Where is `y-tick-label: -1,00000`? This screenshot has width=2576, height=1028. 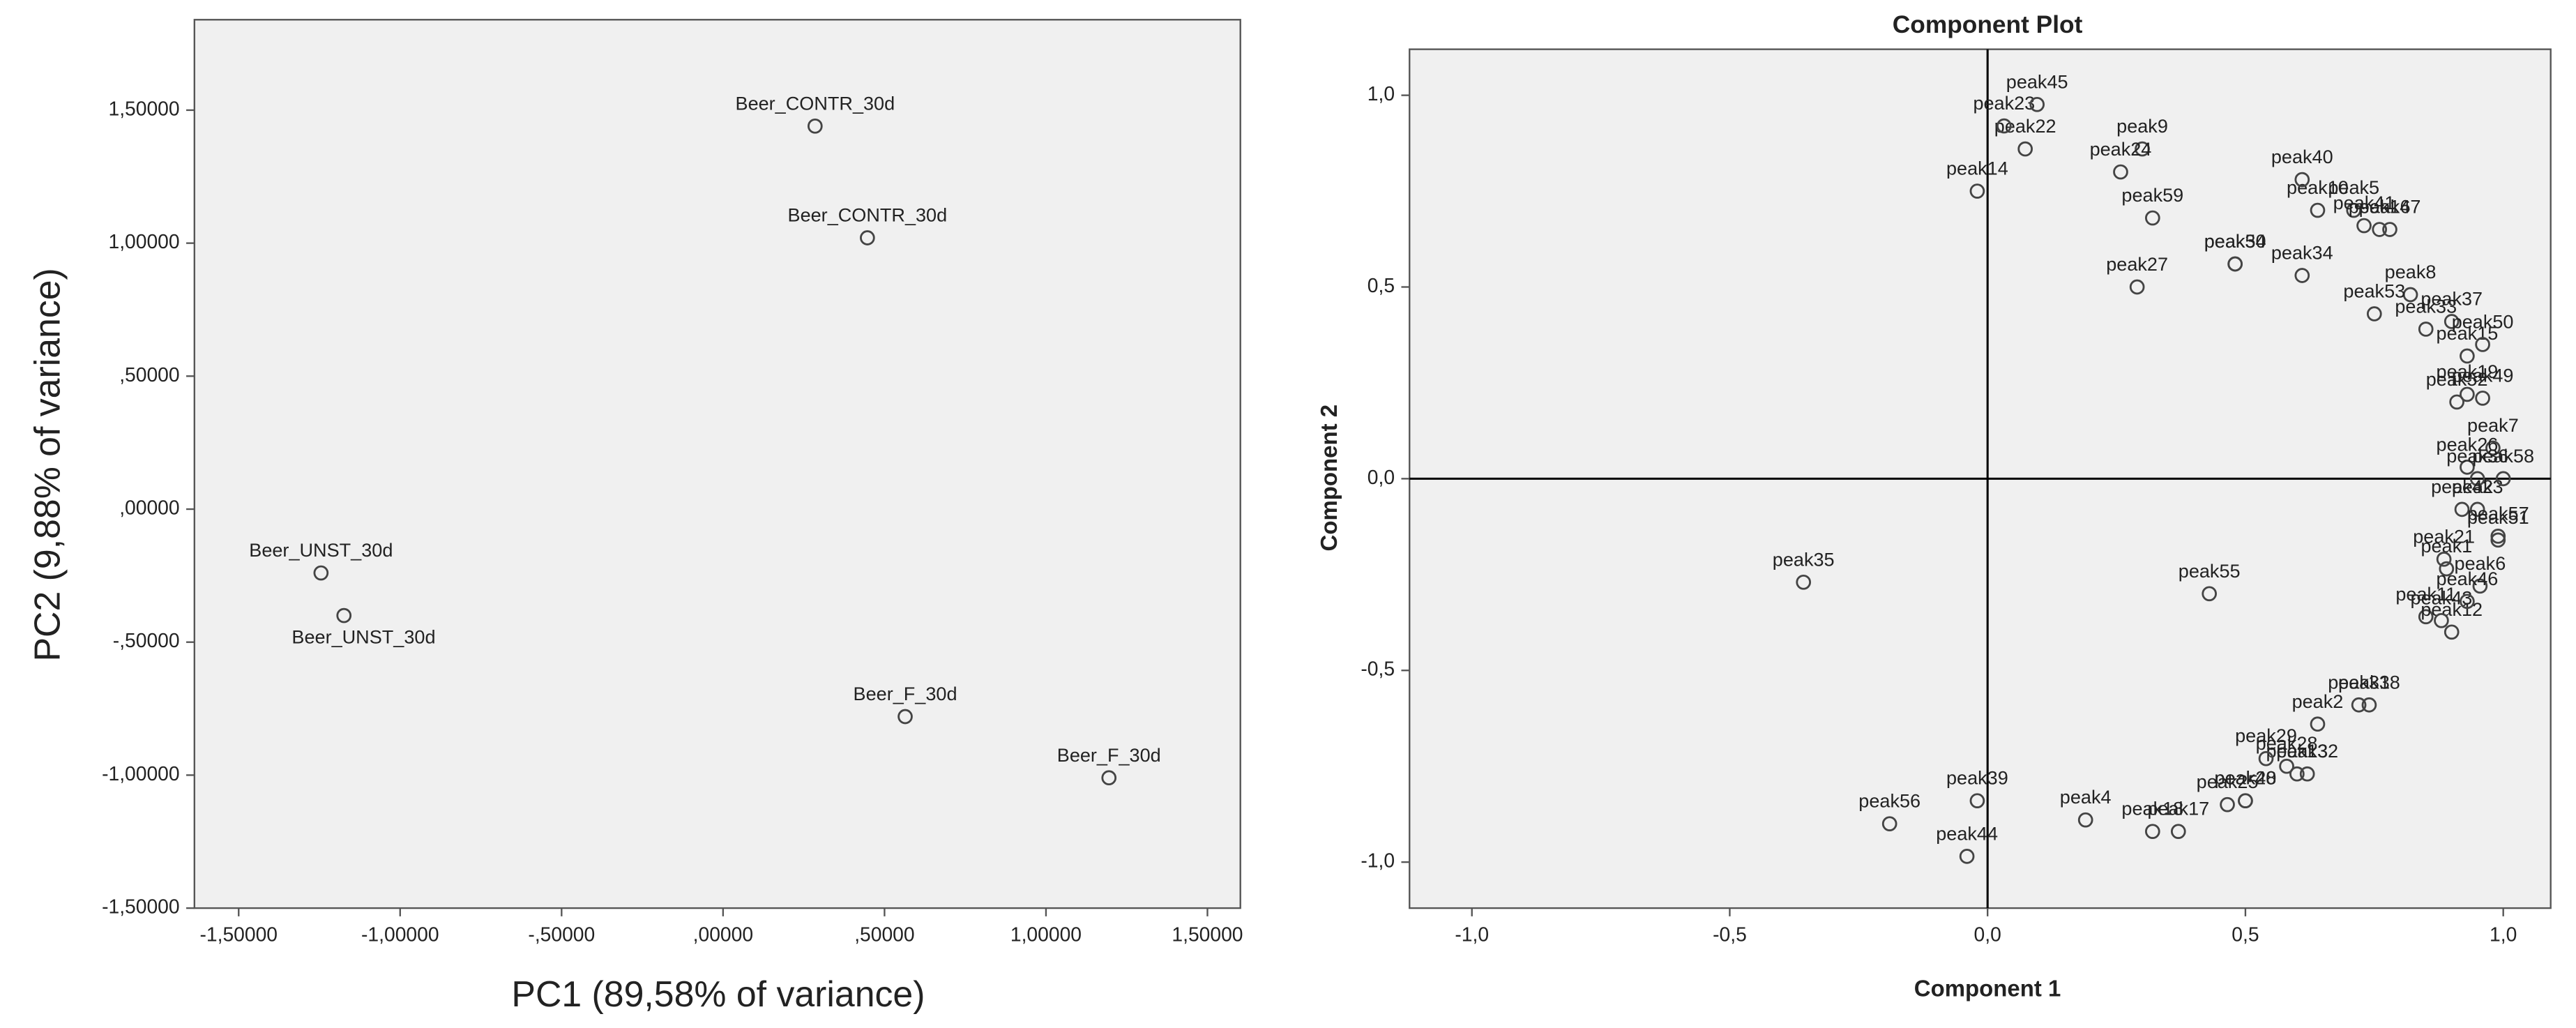 y-tick-label: -1,00000 is located at coordinates (141, 774).